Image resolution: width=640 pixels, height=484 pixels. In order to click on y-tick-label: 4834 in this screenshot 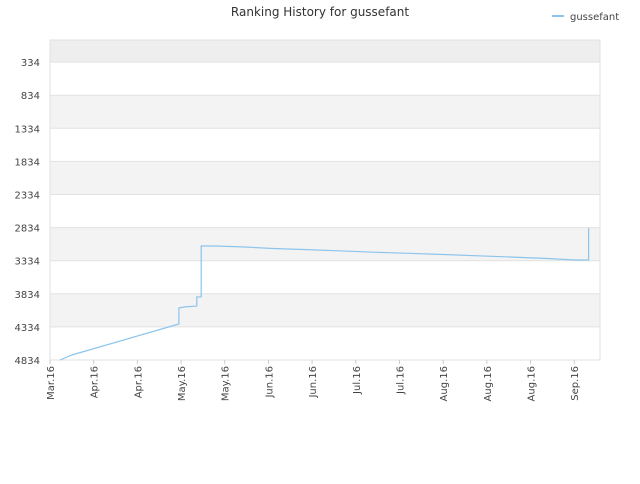, I will do `click(27, 361)`.